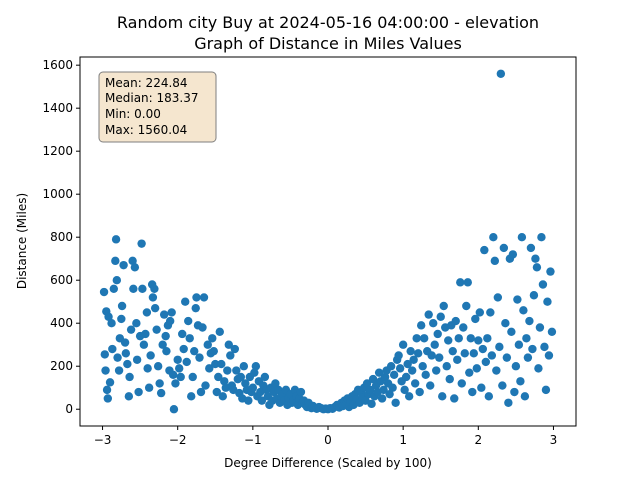 The image size is (640, 480). Describe the element at coordinates (133, 114) in the screenshot. I see `stats-min: Min: 0.00` at that location.